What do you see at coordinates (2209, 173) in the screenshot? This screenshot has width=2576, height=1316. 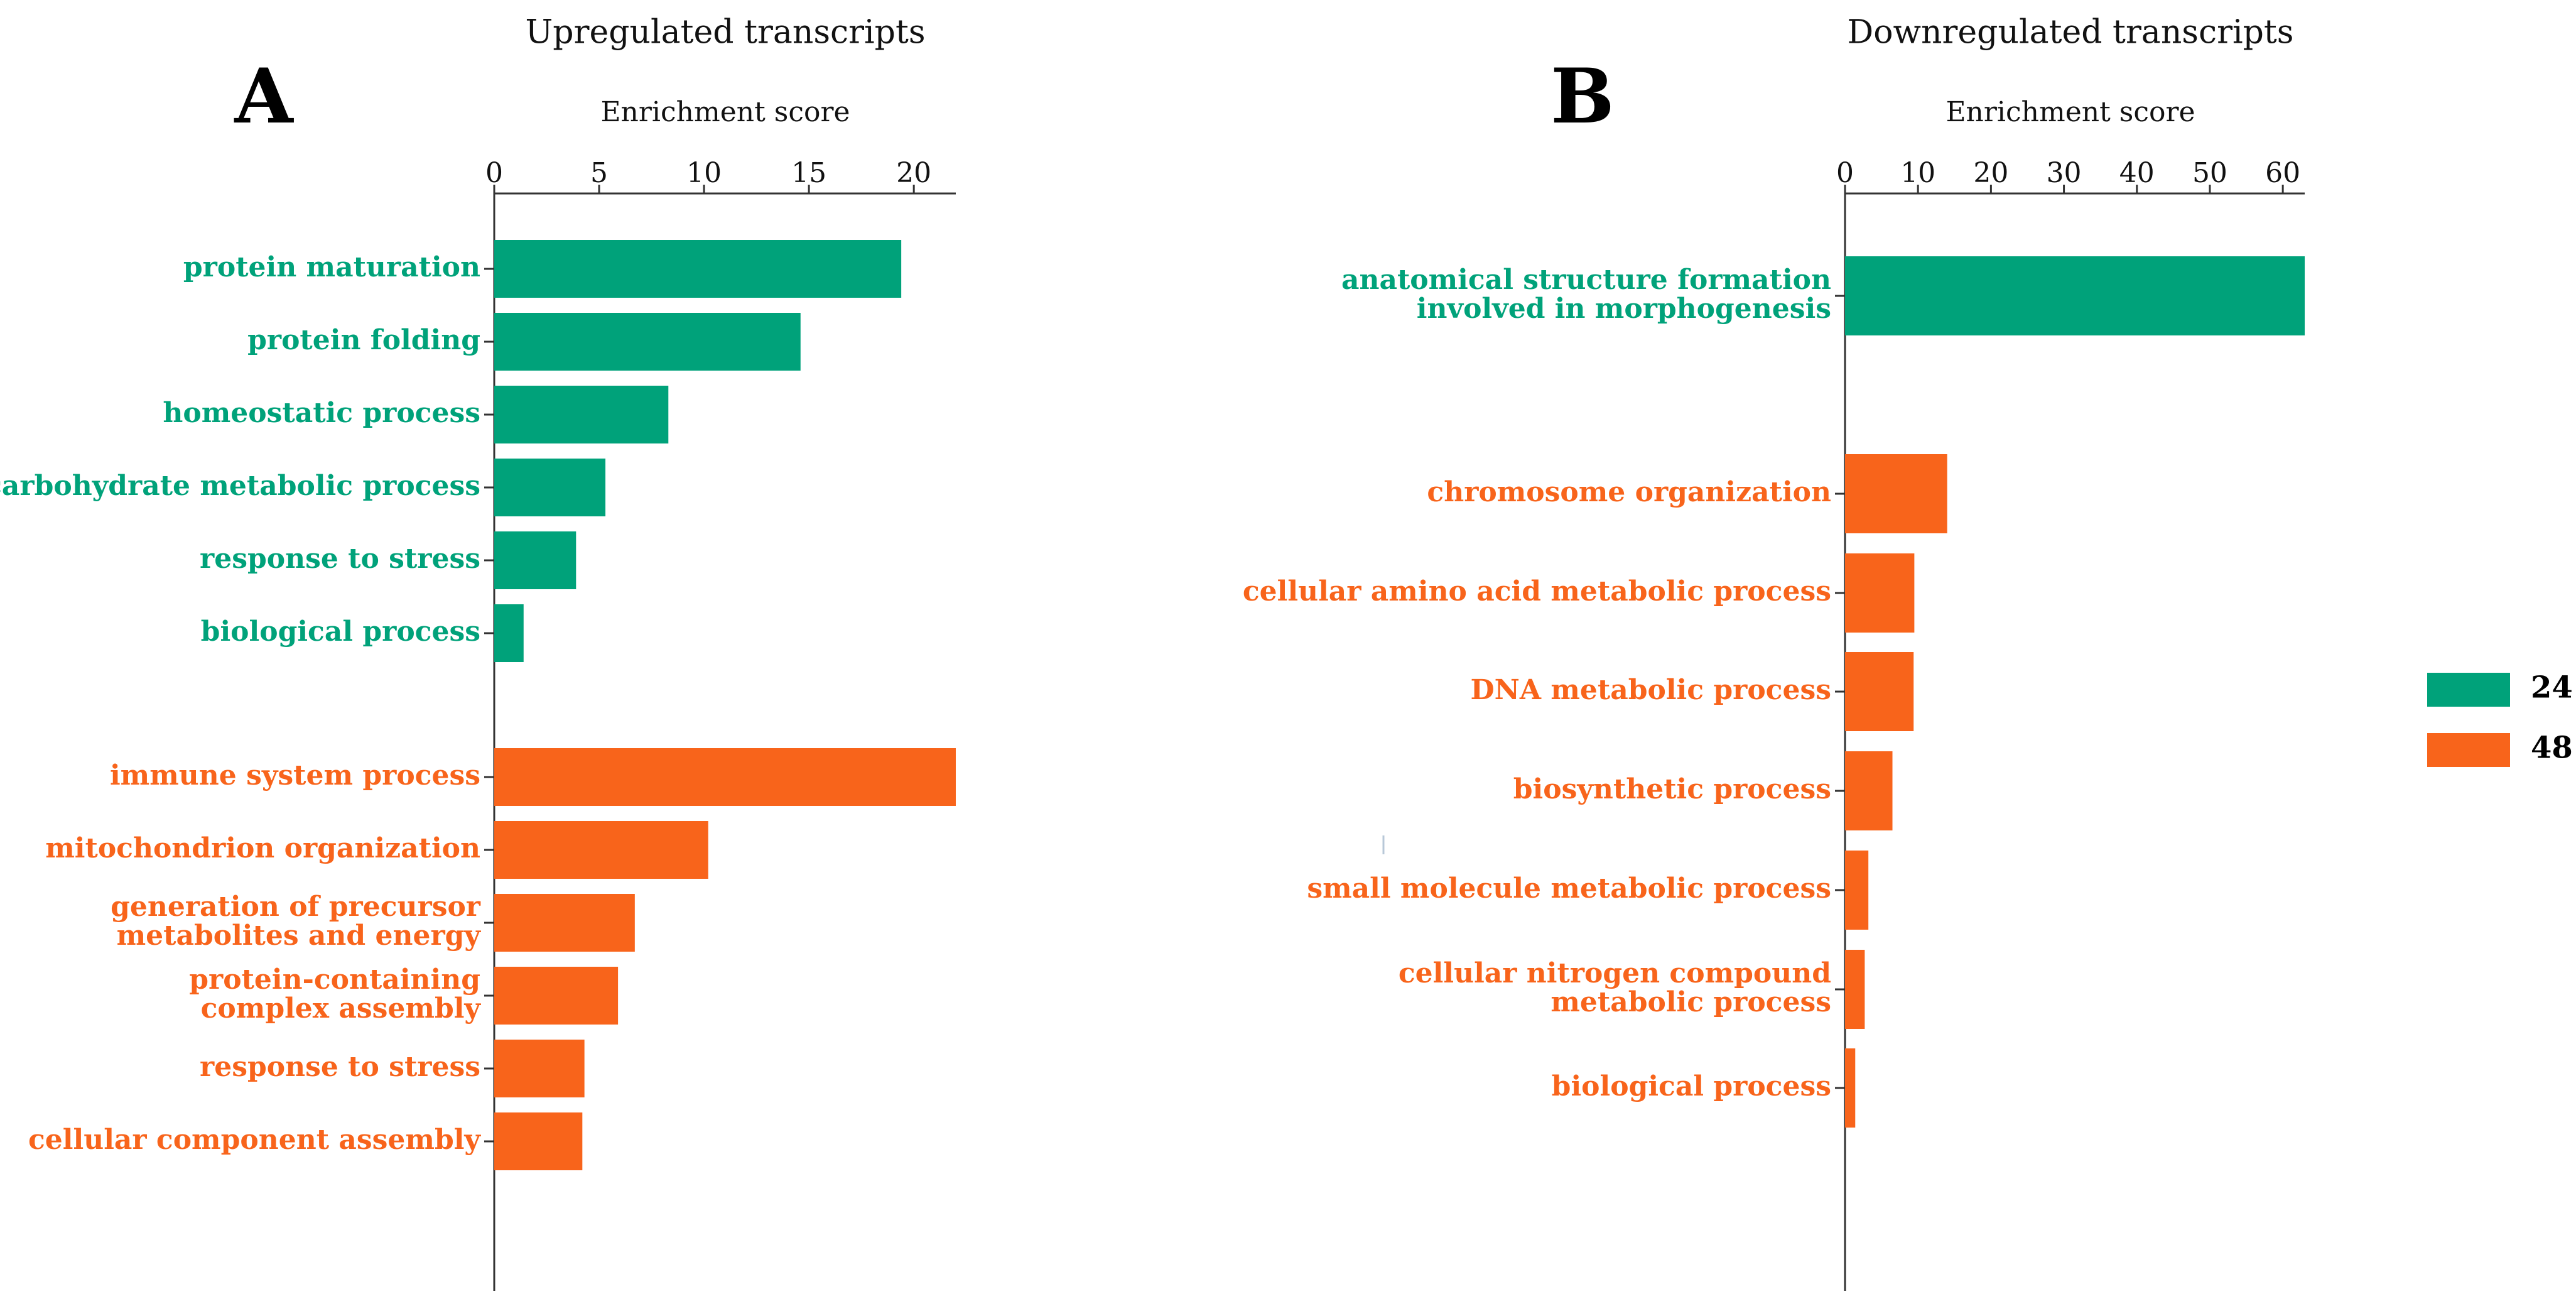 I see `x-tick-label: 50` at bounding box center [2209, 173].